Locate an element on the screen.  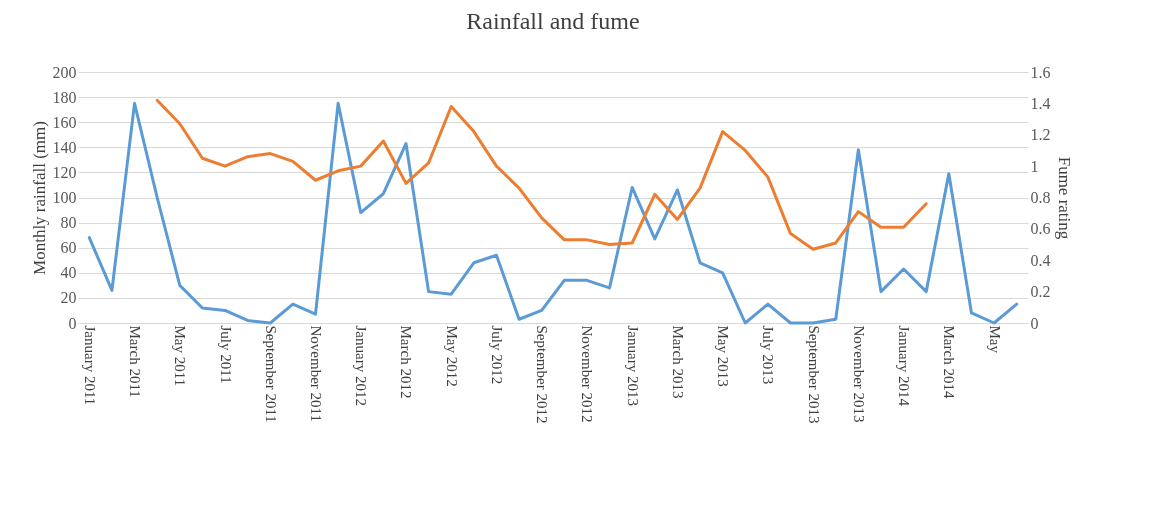
y-tick-label: 0 is located at coordinates (72, 323).